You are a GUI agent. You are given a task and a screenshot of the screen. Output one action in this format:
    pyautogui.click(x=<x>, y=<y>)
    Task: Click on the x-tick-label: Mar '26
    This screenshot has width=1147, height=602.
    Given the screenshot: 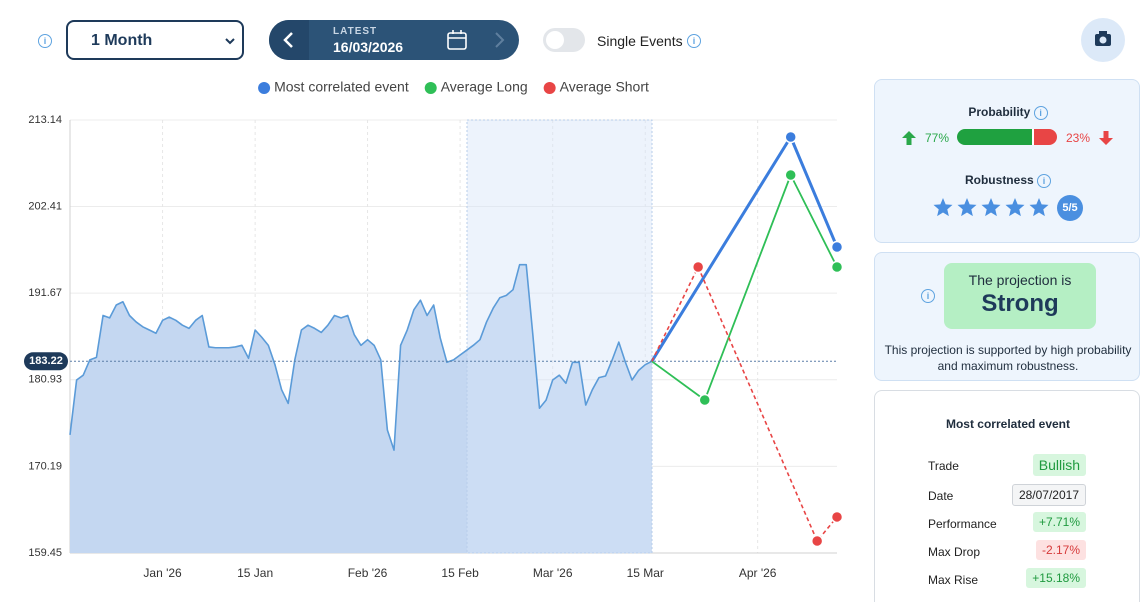 What is the action you would take?
    pyautogui.click(x=553, y=573)
    